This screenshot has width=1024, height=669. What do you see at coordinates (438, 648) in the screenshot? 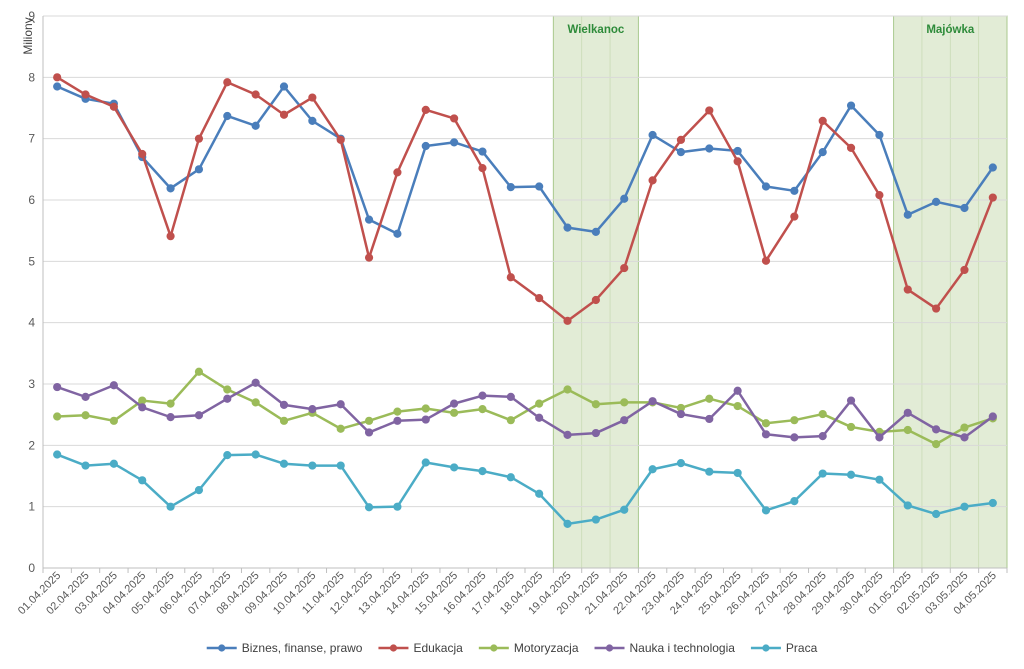
I see `legend-label: Edukacja` at bounding box center [438, 648].